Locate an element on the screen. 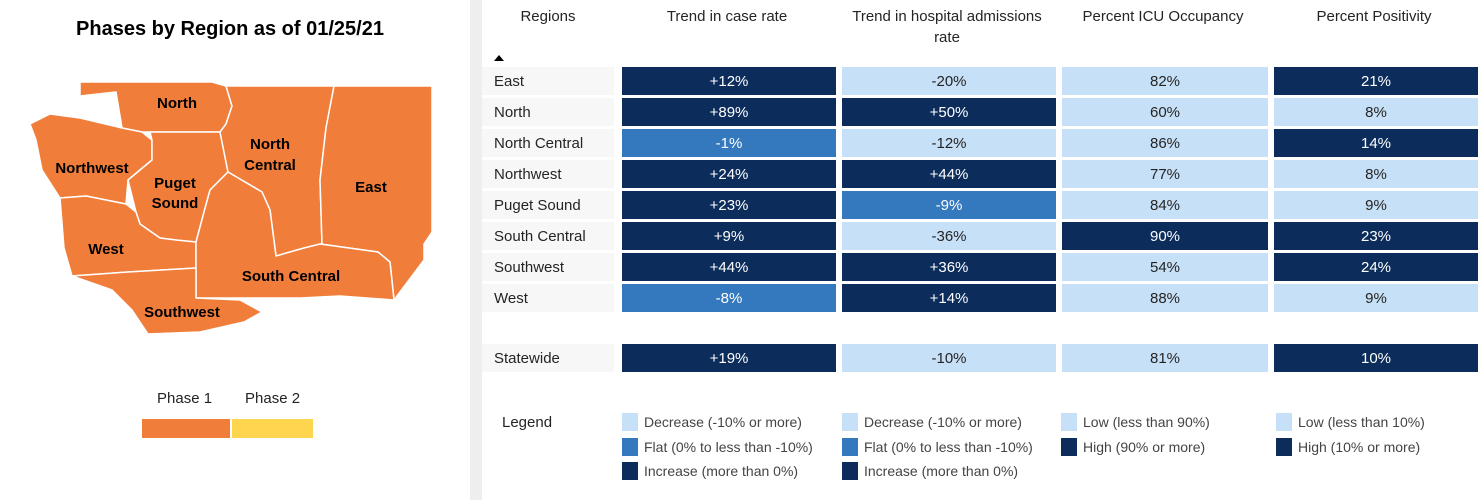 The height and width of the screenshot is (500, 1481). percent-positivity-cell-puget-sound: 9% is located at coordinates (1376, 205).